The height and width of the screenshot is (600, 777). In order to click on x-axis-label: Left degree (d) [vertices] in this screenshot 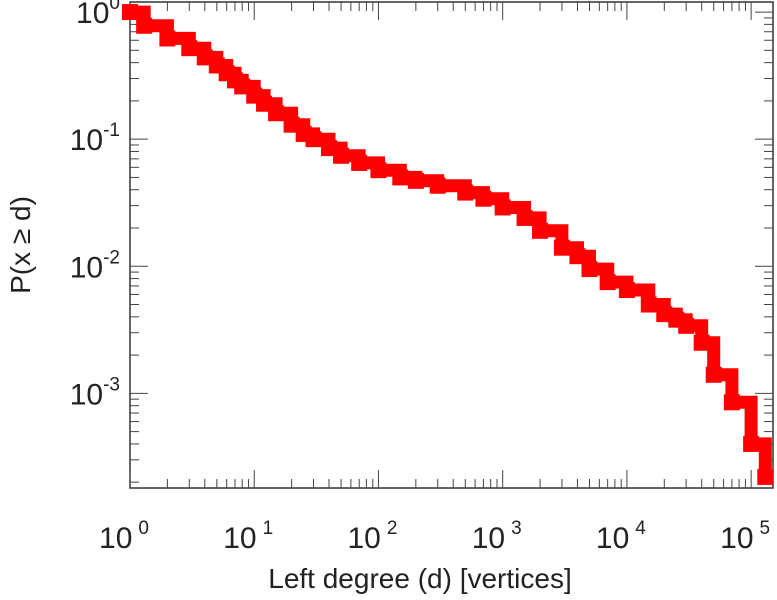, I will do `click(419, 578)`.